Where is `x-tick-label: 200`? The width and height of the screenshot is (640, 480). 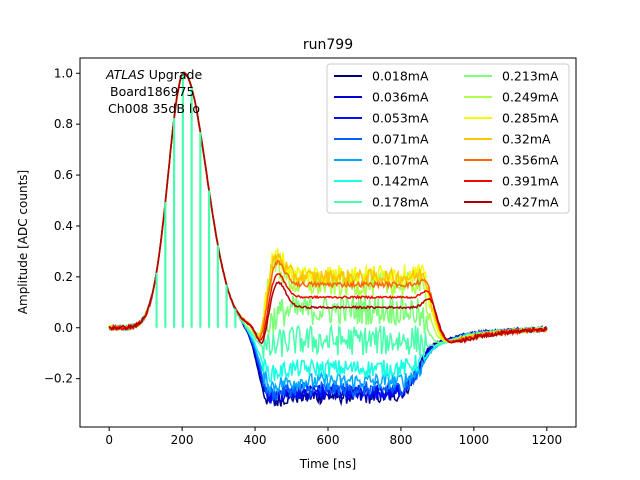 x-tick-label: 200 is located at coordinates (182, 440).